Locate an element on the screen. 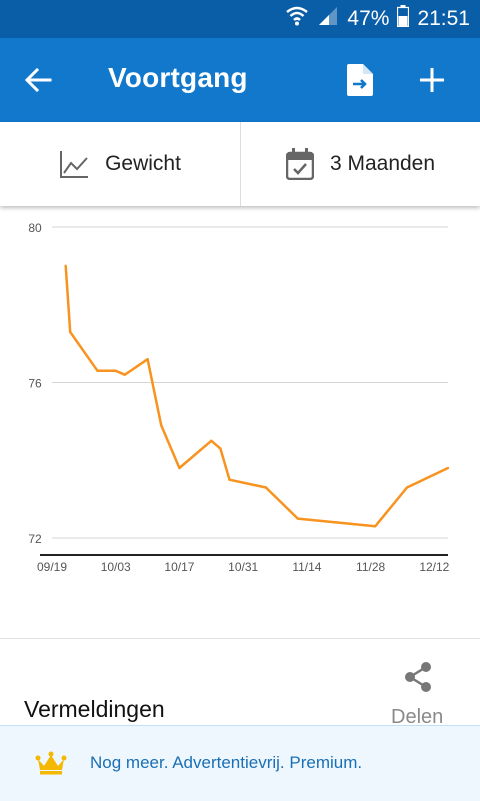  export-button is located at coordinates (360, 80).